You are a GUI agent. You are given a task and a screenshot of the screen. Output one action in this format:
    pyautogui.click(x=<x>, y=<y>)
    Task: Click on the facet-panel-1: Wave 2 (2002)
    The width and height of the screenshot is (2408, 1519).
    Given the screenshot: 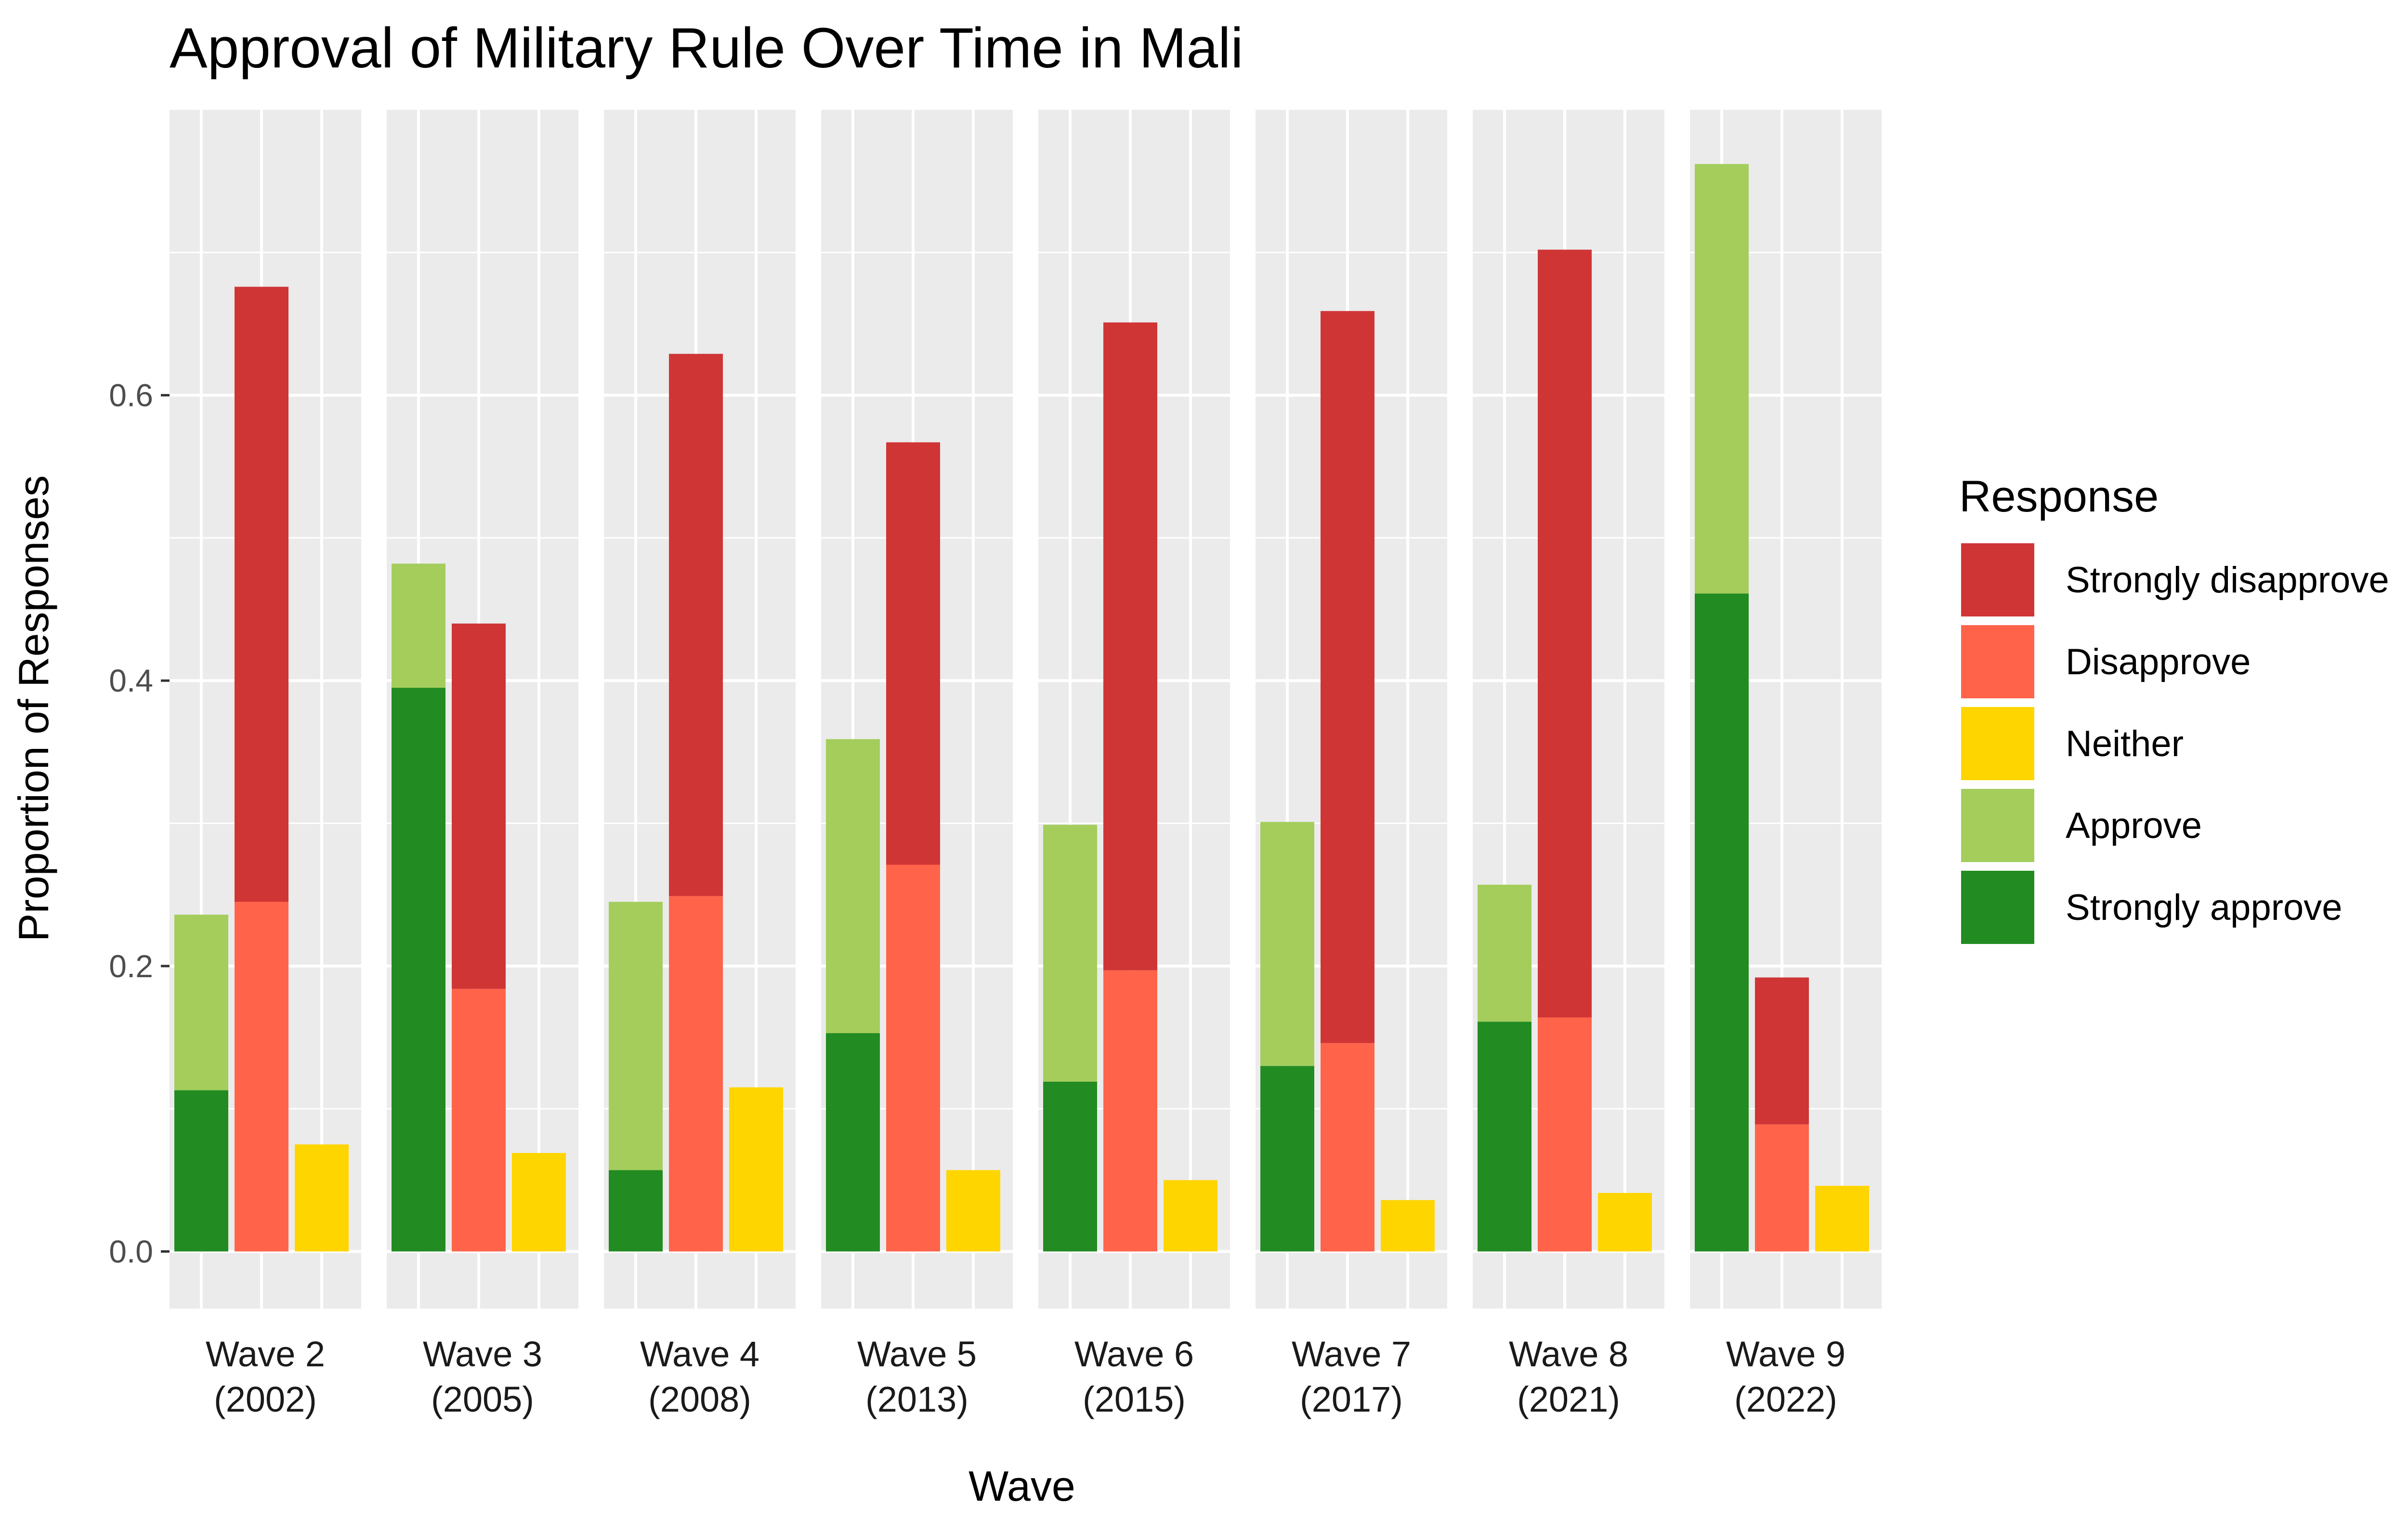 What is the action you would take?
    pyautogui.click(x=265, y=764)
    